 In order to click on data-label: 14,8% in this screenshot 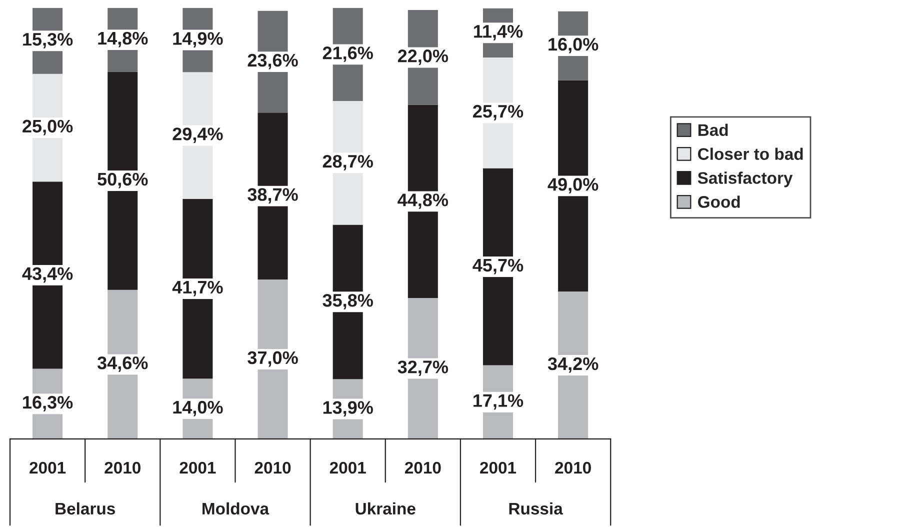, I will do `click(123, 40)`.